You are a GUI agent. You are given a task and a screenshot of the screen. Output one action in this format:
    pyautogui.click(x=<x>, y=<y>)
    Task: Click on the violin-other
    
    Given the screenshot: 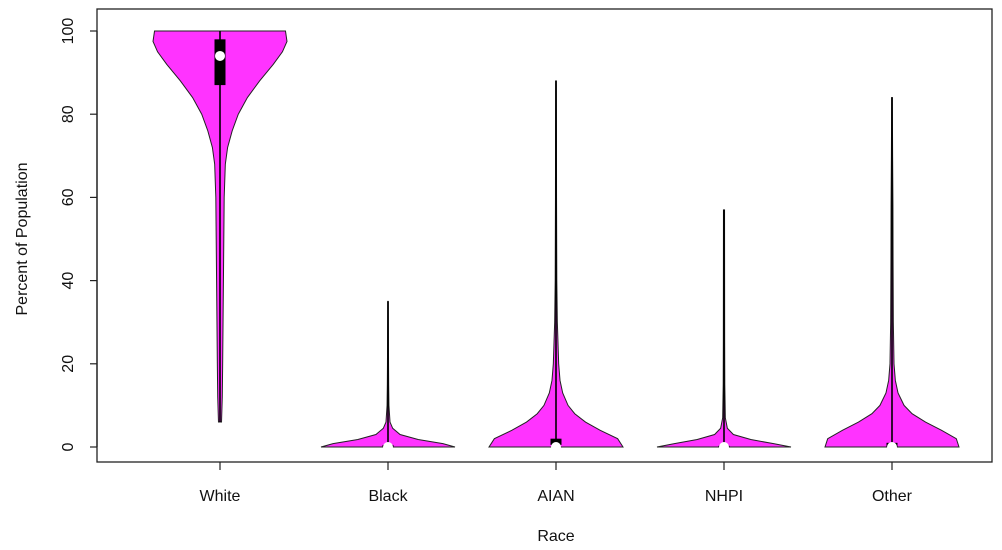 What is the action you would take?
    pyautogui.click(x=892, y=274)
    